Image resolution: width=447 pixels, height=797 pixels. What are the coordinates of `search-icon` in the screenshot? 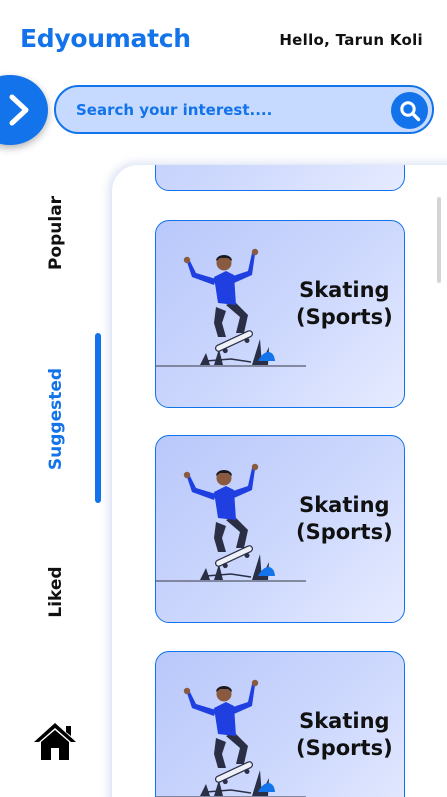 It's located at (409, 110).